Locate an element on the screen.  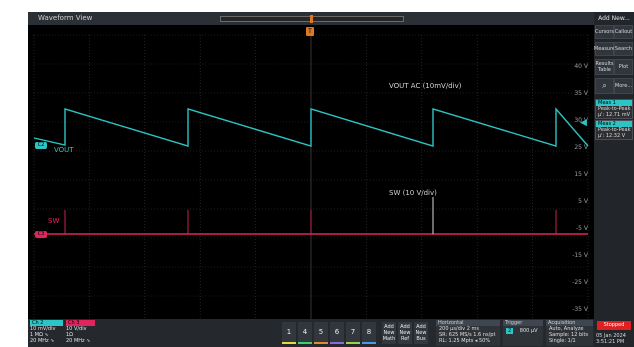
ch2-vout-trace is located at coordinates (311, 127).